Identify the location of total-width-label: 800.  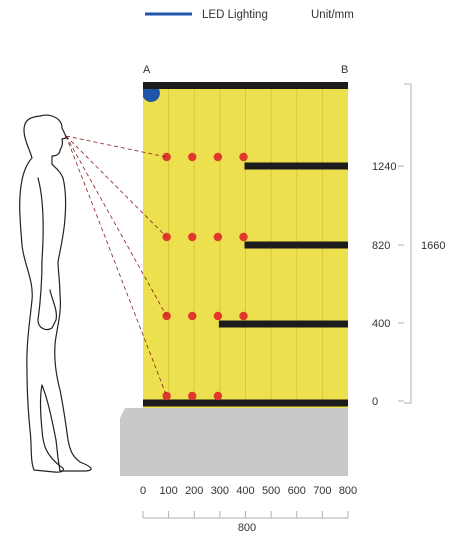
(247, 528).